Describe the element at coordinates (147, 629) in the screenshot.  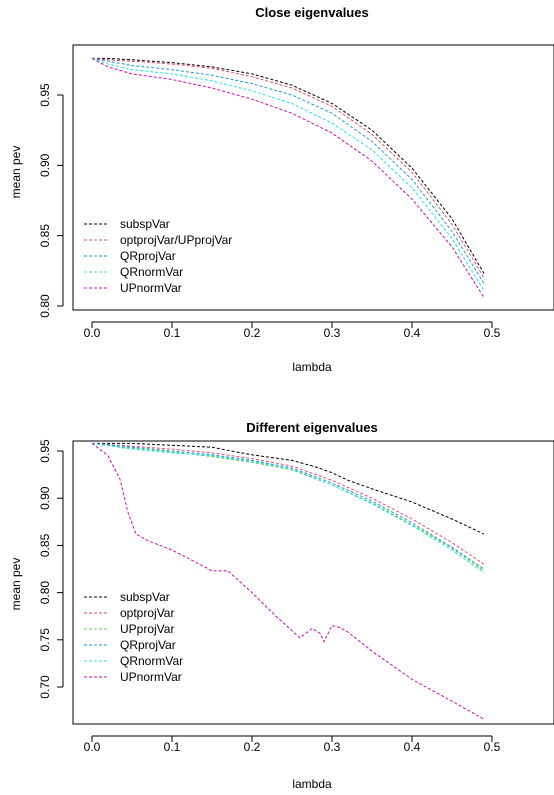
I see `legend-entry: UPprojVar` at that location.